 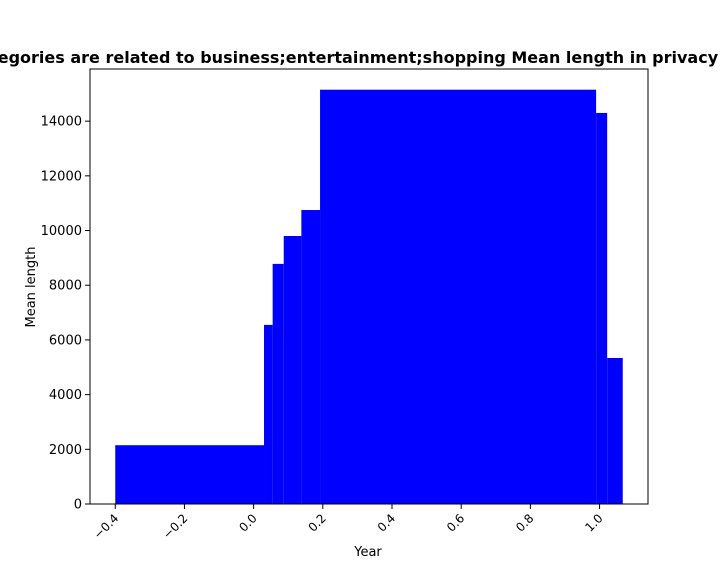 What do you see at coordinates (65, 395) in the screenshot?
I see `y-tick-label: 4000` at bounding box center [65, 395].